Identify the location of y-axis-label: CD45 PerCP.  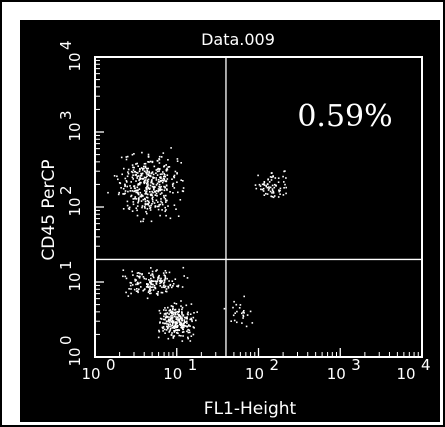
(49, 209).